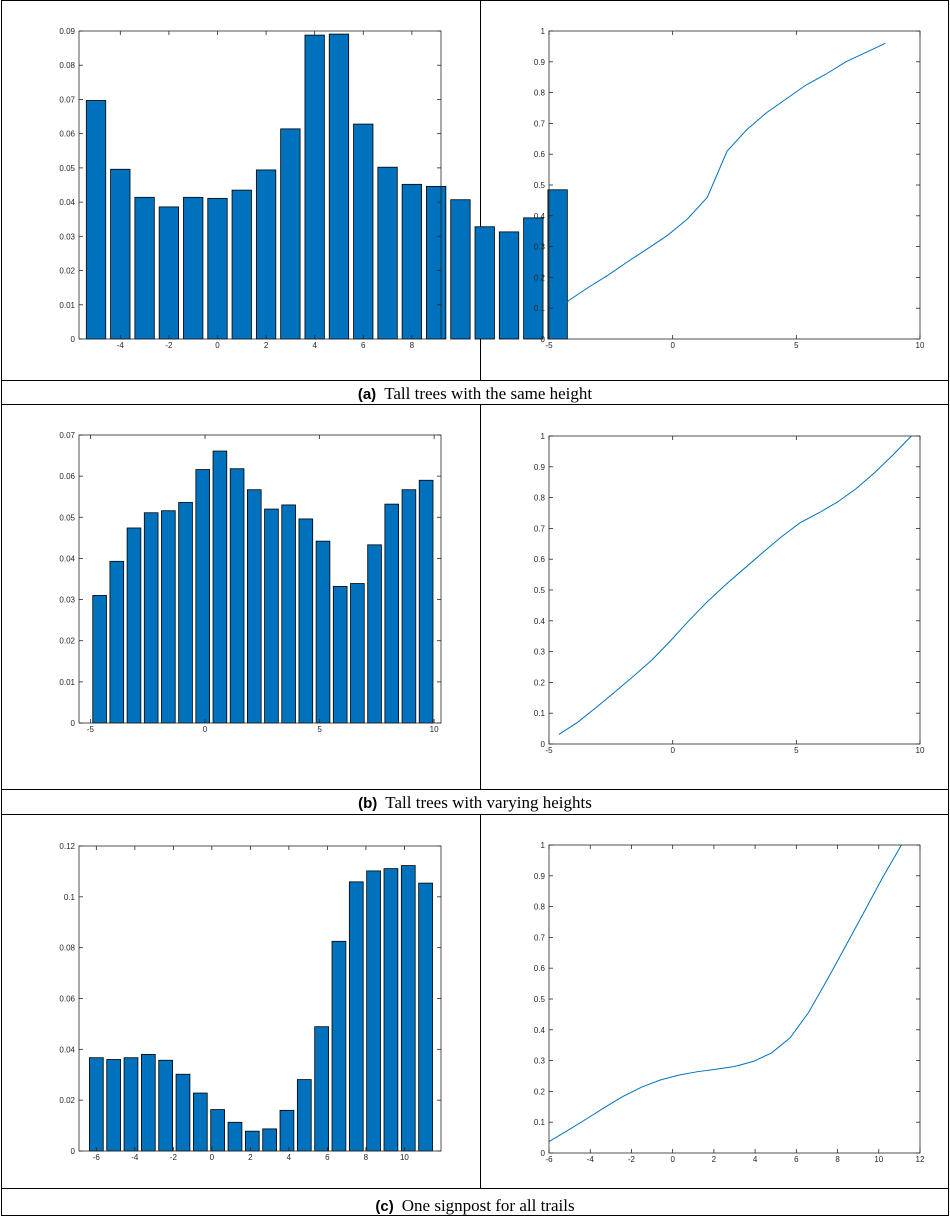 The image size is (950, 1216). Describe the element at coordinates (540, 528) in the screenshot. I see `y-tick-label: 0.7` at that location.